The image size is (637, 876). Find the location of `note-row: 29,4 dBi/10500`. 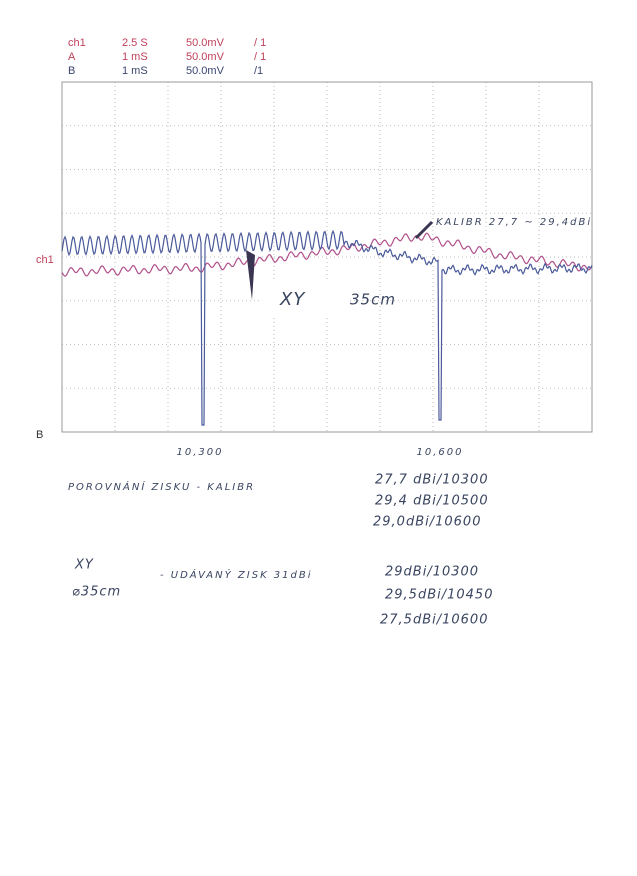

note-row: 29,4 dBi/10500 is located at coordinates (432, 501).